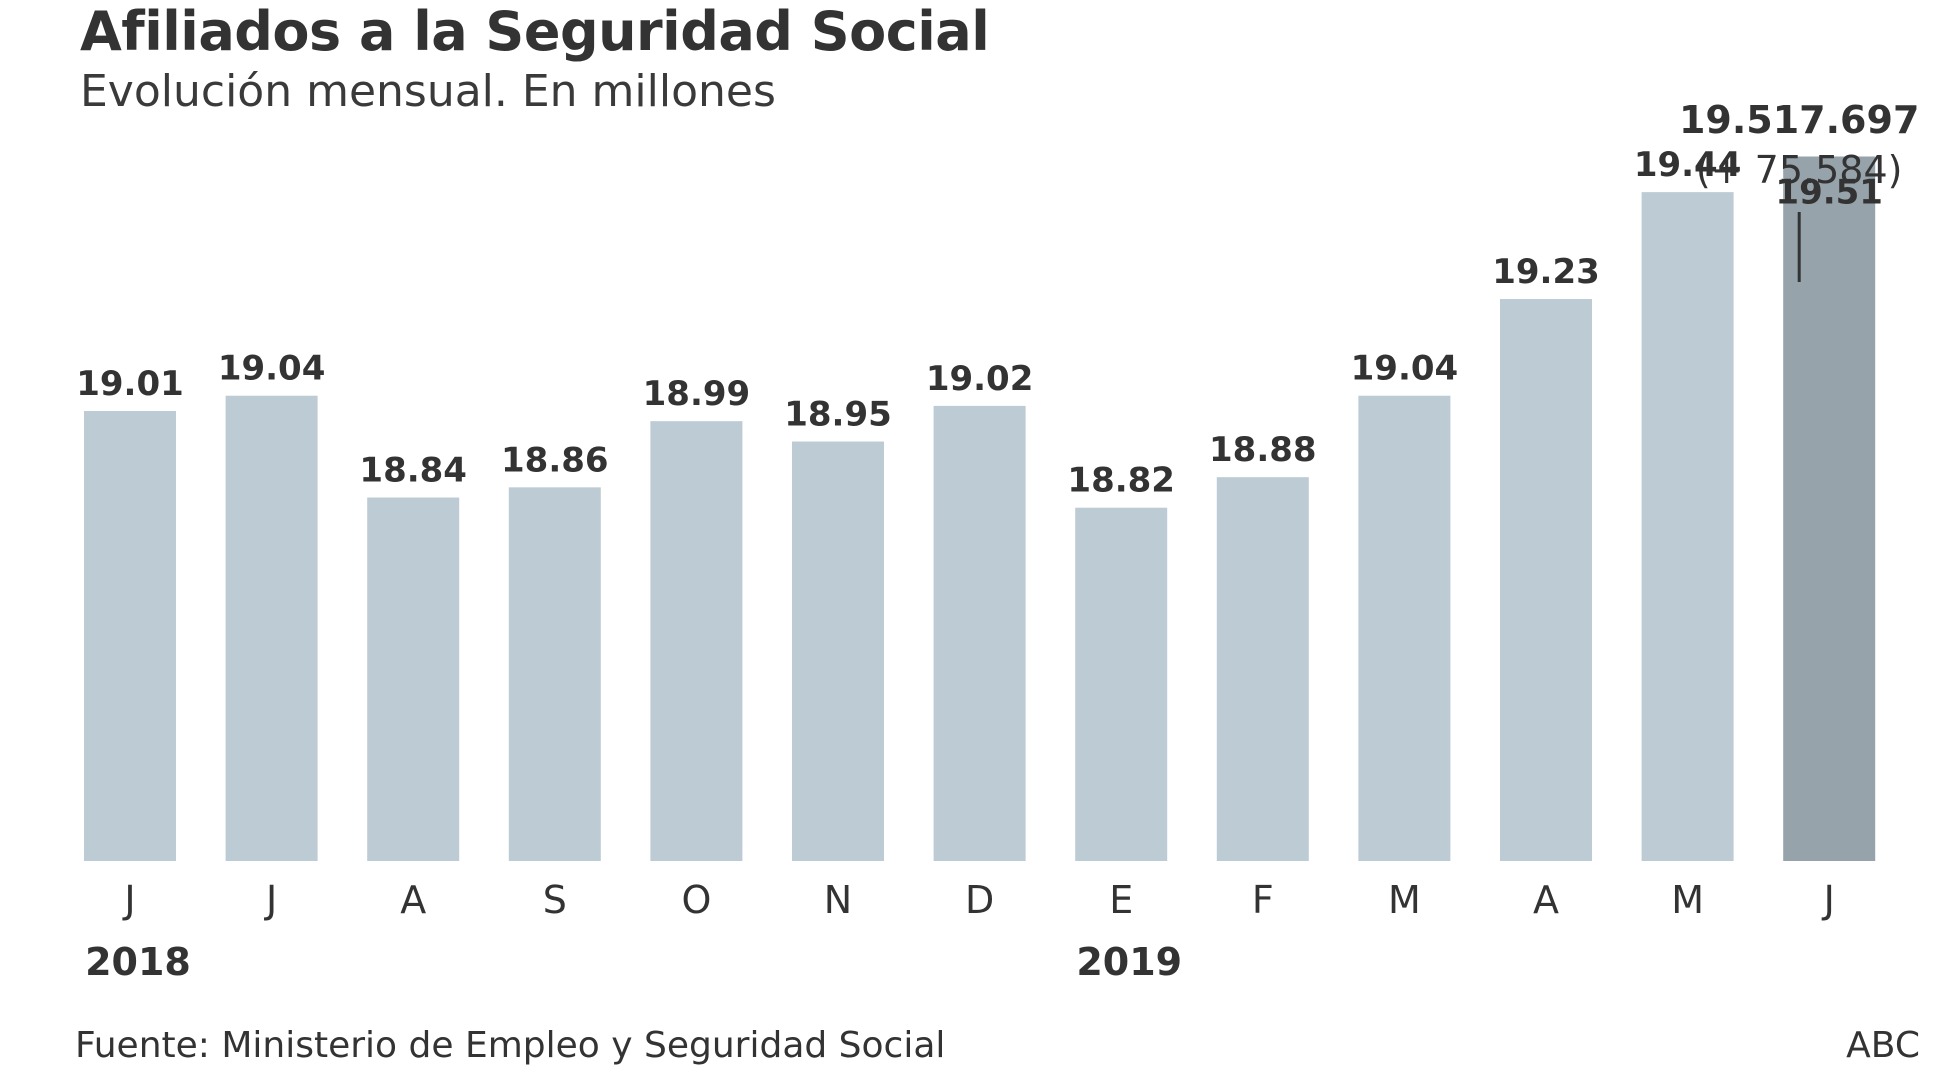 Image resolution: width=1937 pixels, height=1090 pixels. Describe the element at coordinates (138, 962) in the screenshot. I see `year-label-2018: 2018` at that location.